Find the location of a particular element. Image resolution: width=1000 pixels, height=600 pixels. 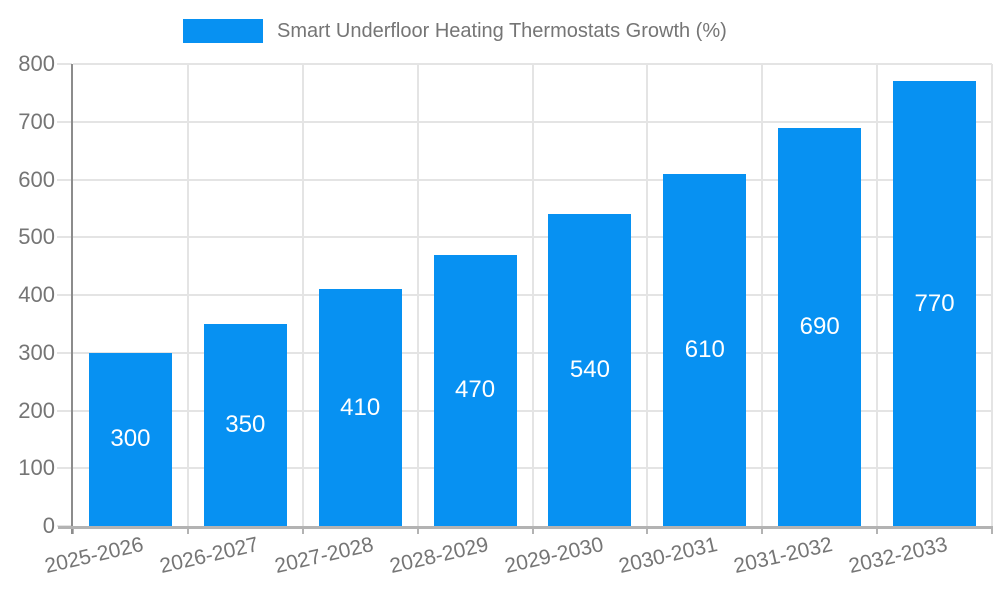

bar: 610 is located at coordinates (705, 349).